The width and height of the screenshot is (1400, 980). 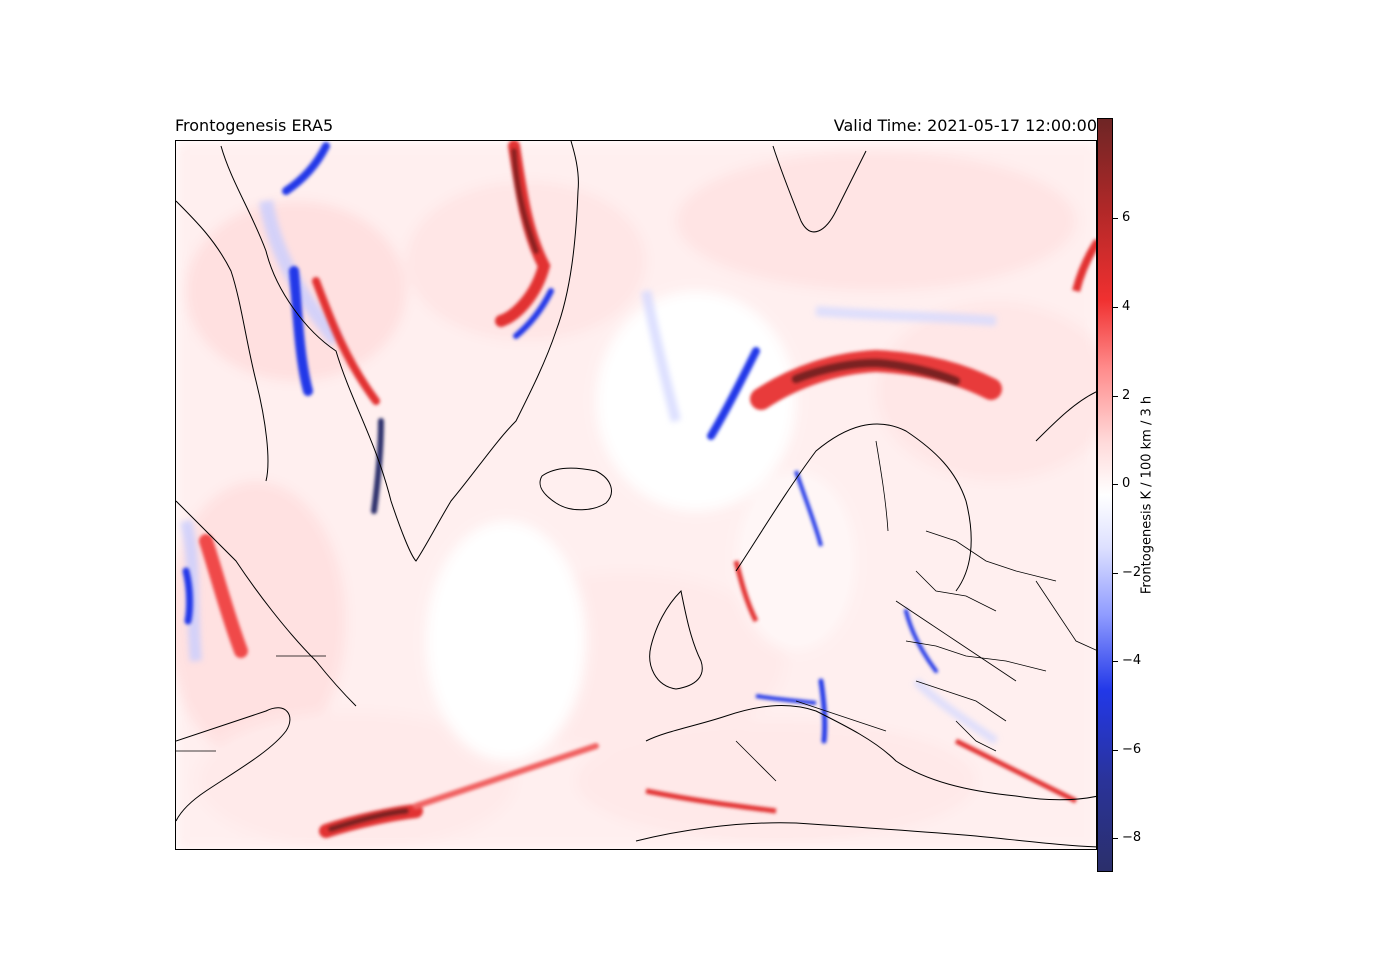 I want to click on valid-time: Valid Time: 2021-05-17 12:00:00, so click(x=965, y=125).